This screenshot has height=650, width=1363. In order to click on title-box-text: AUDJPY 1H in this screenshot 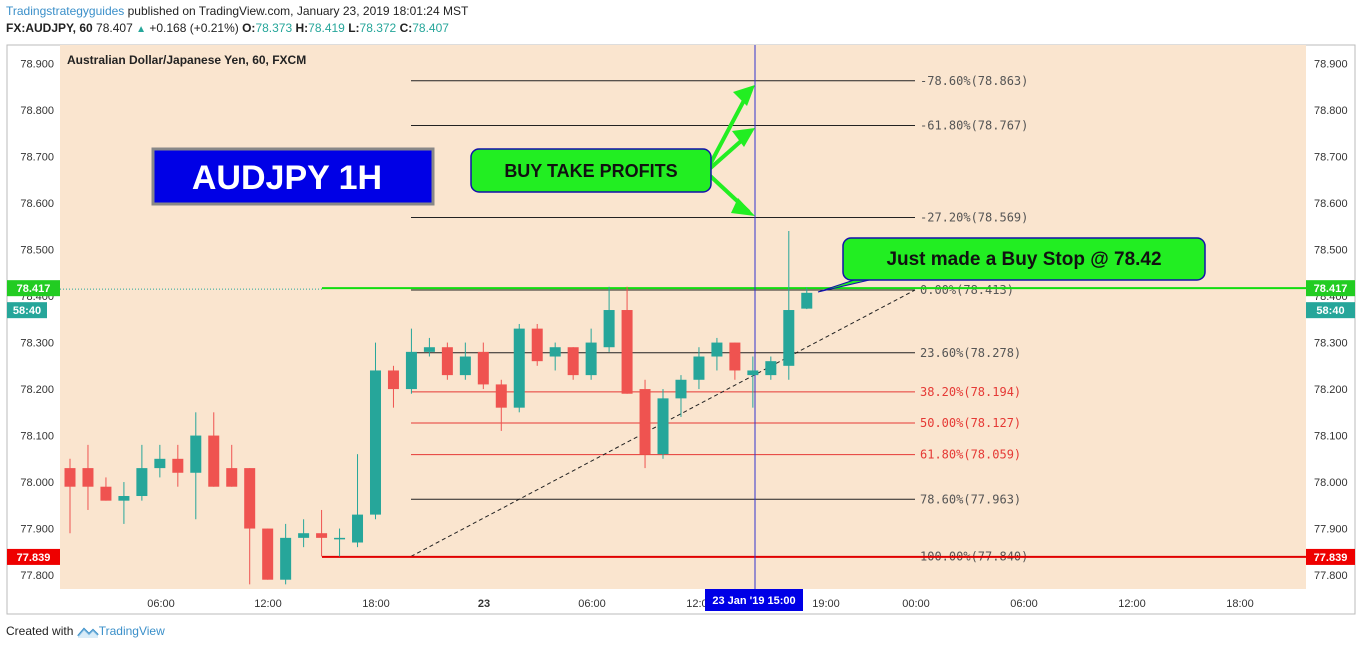, I will do `click(287, 178)`.